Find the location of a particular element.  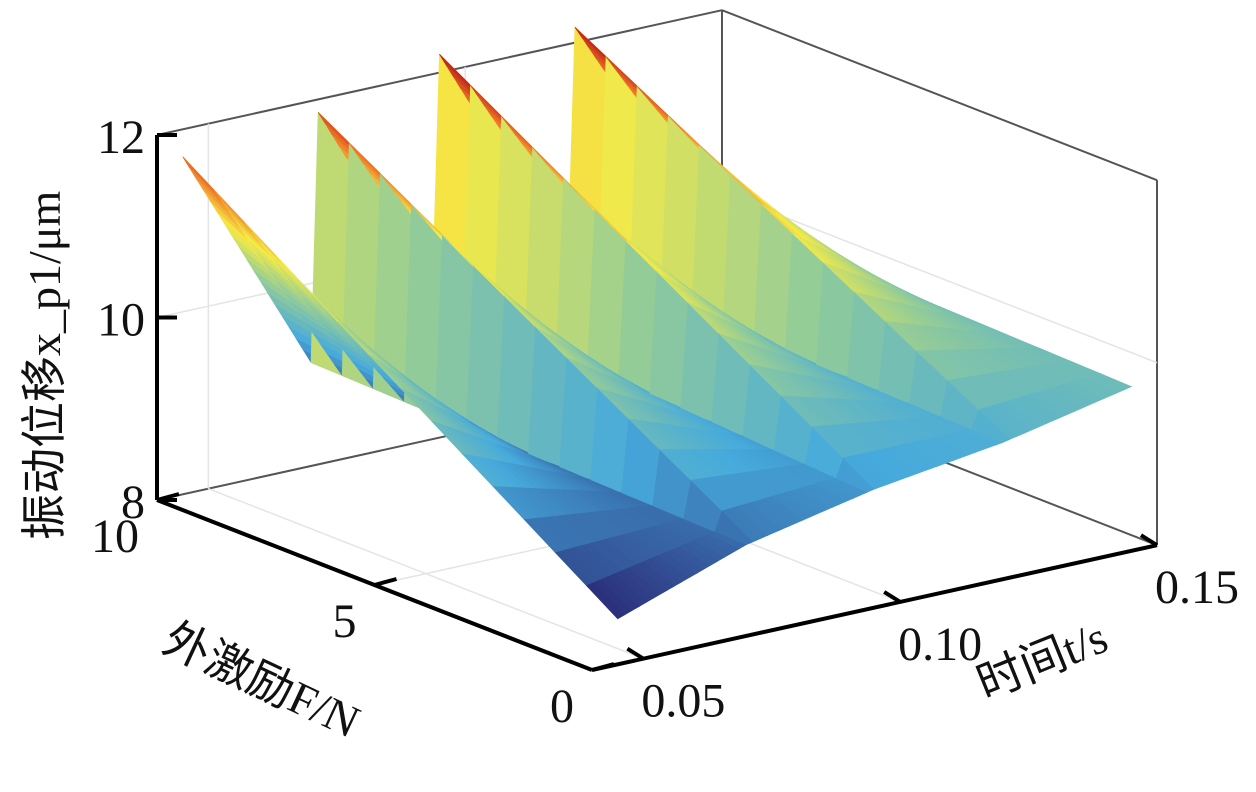

zlabel: 振动位移x_p1/μm is located at coordinates (44, 365).